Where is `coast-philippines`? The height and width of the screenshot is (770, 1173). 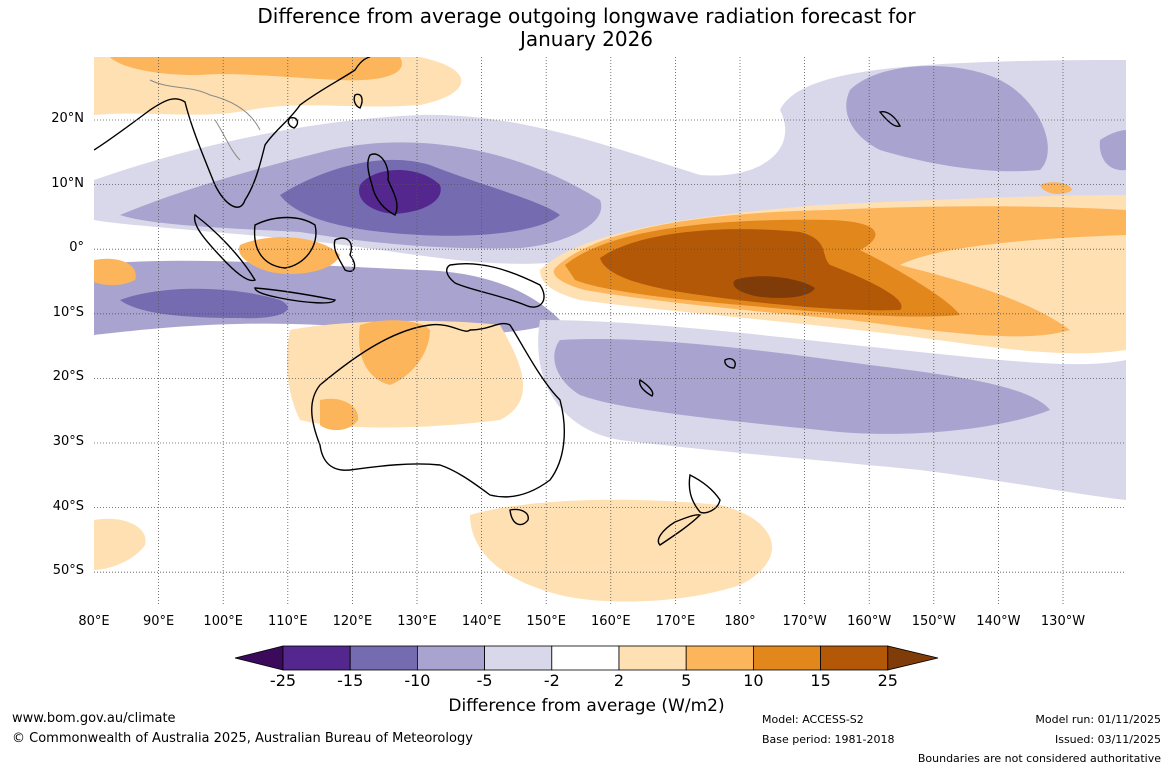 coast-philippines is located at coordinates (382, 184).